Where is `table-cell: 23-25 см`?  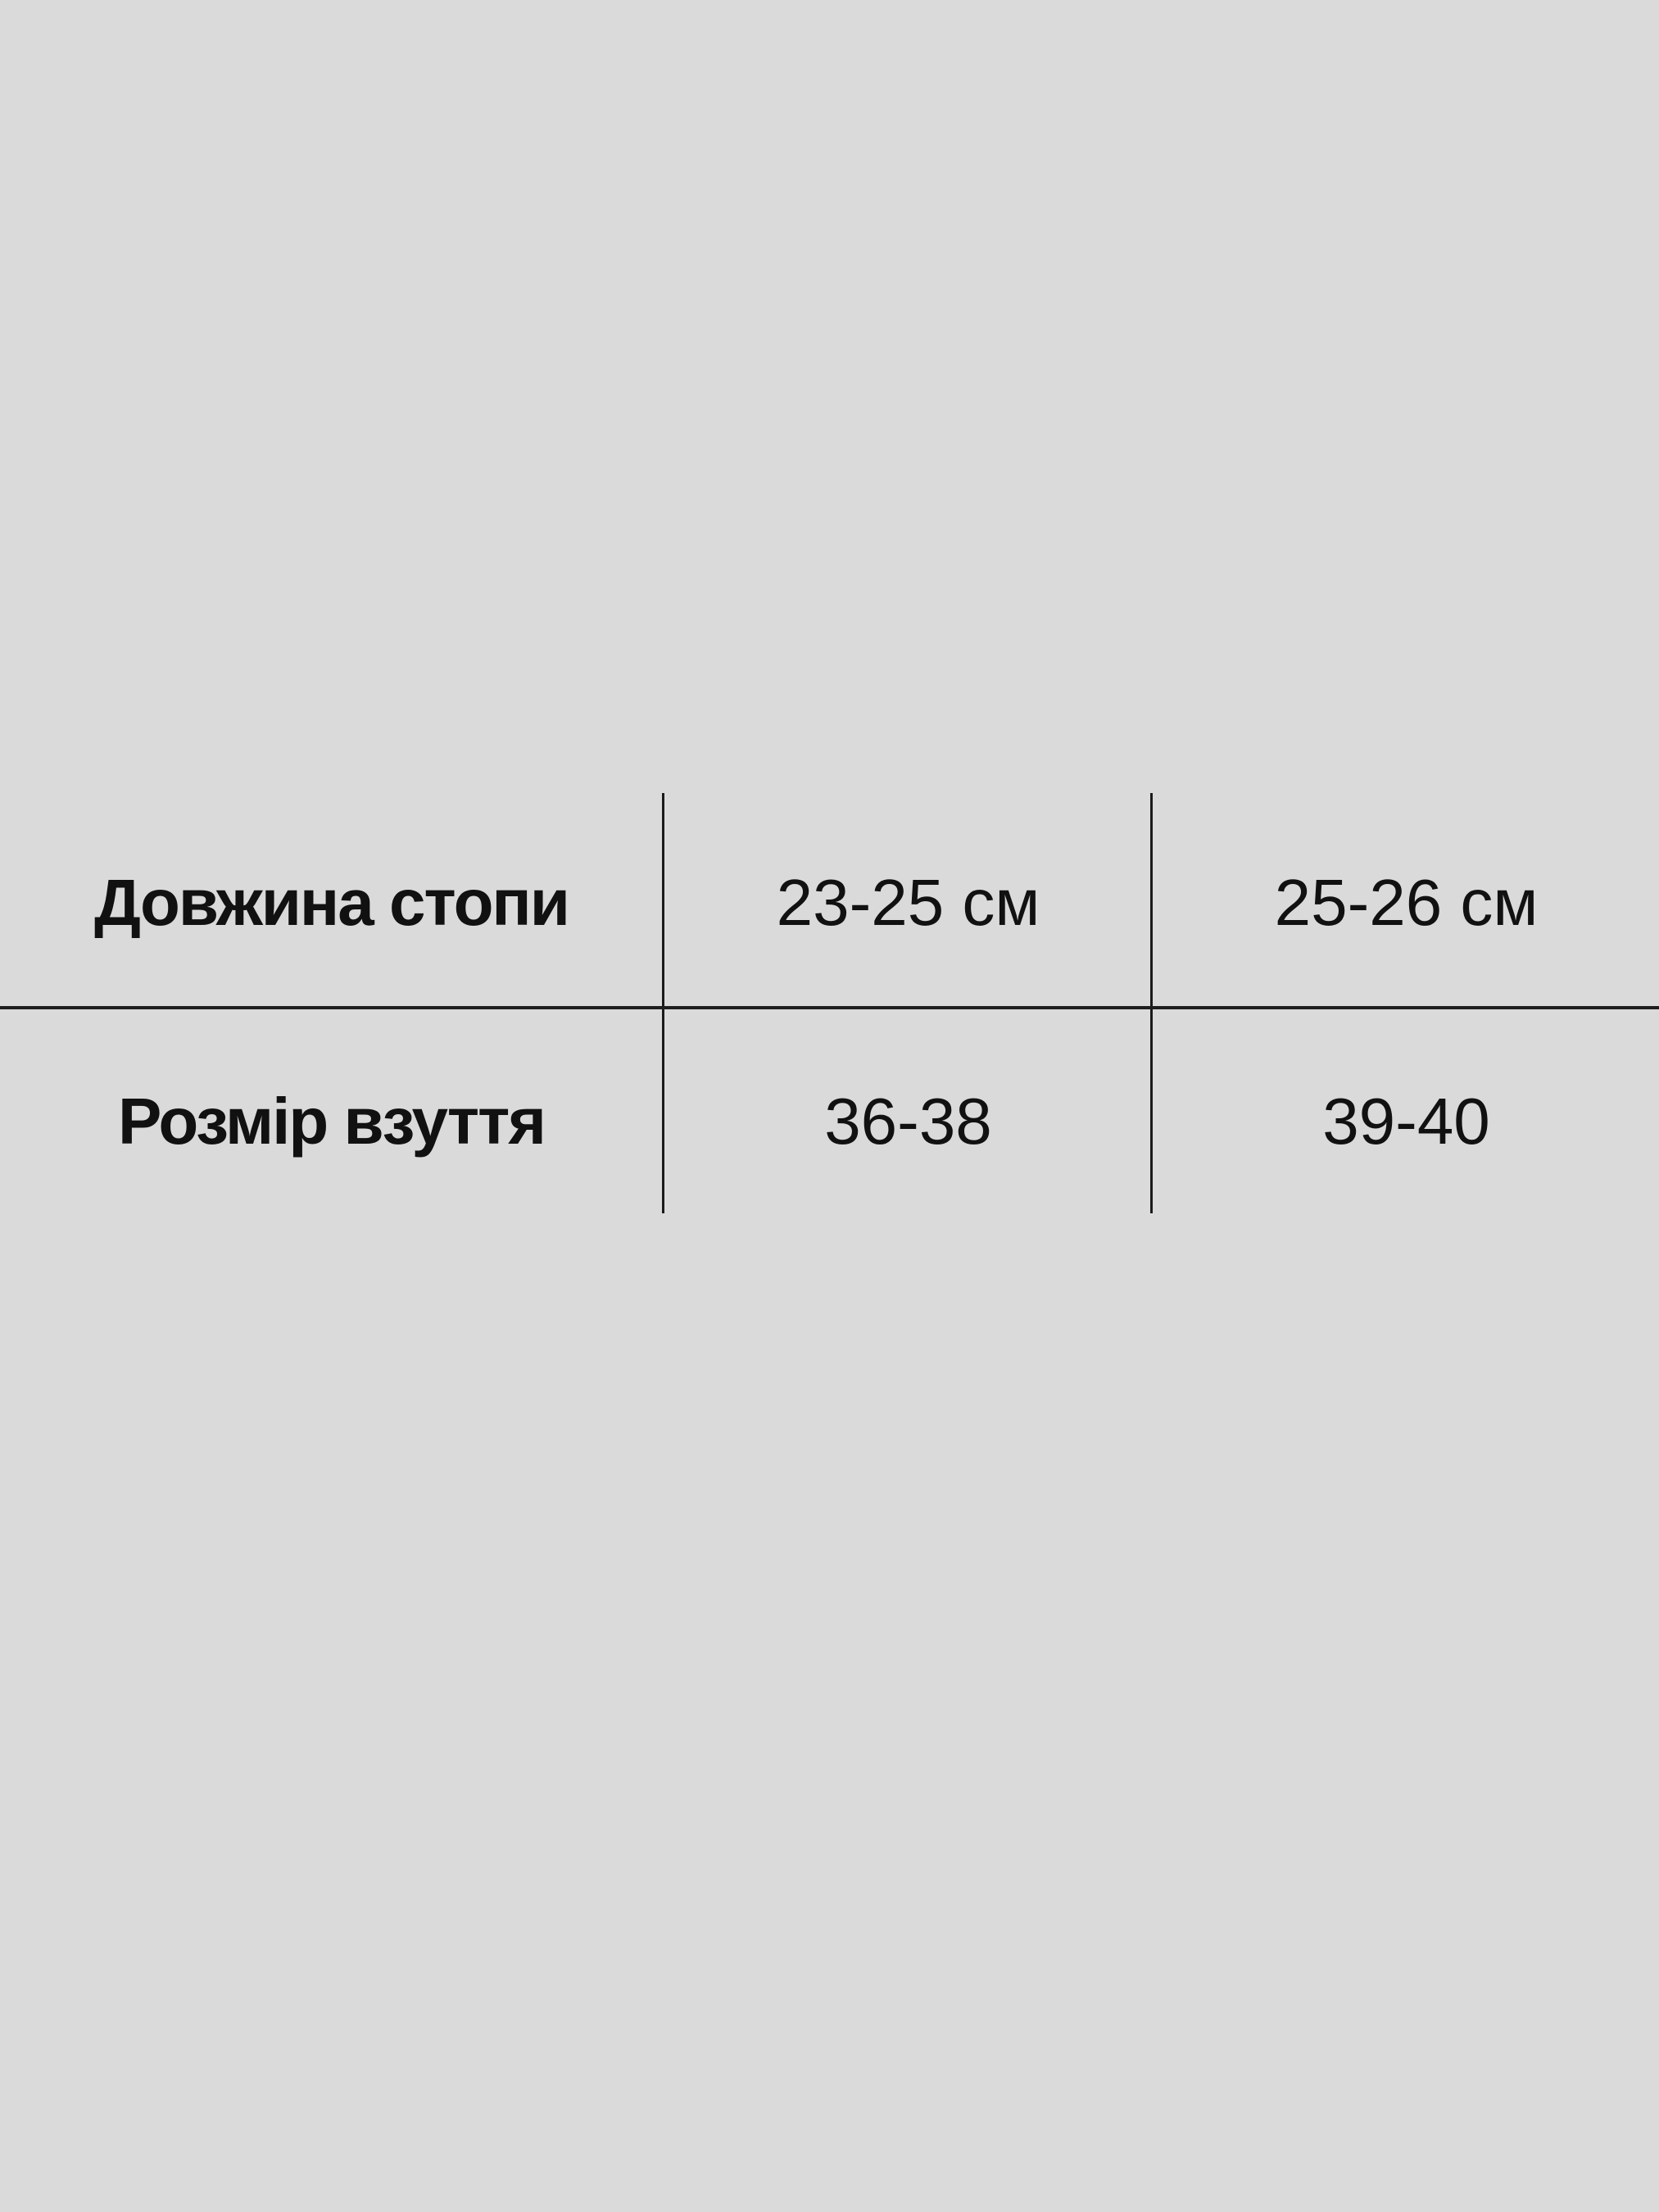 table-cell: 23-25 см is located at coordinates (908, 902).